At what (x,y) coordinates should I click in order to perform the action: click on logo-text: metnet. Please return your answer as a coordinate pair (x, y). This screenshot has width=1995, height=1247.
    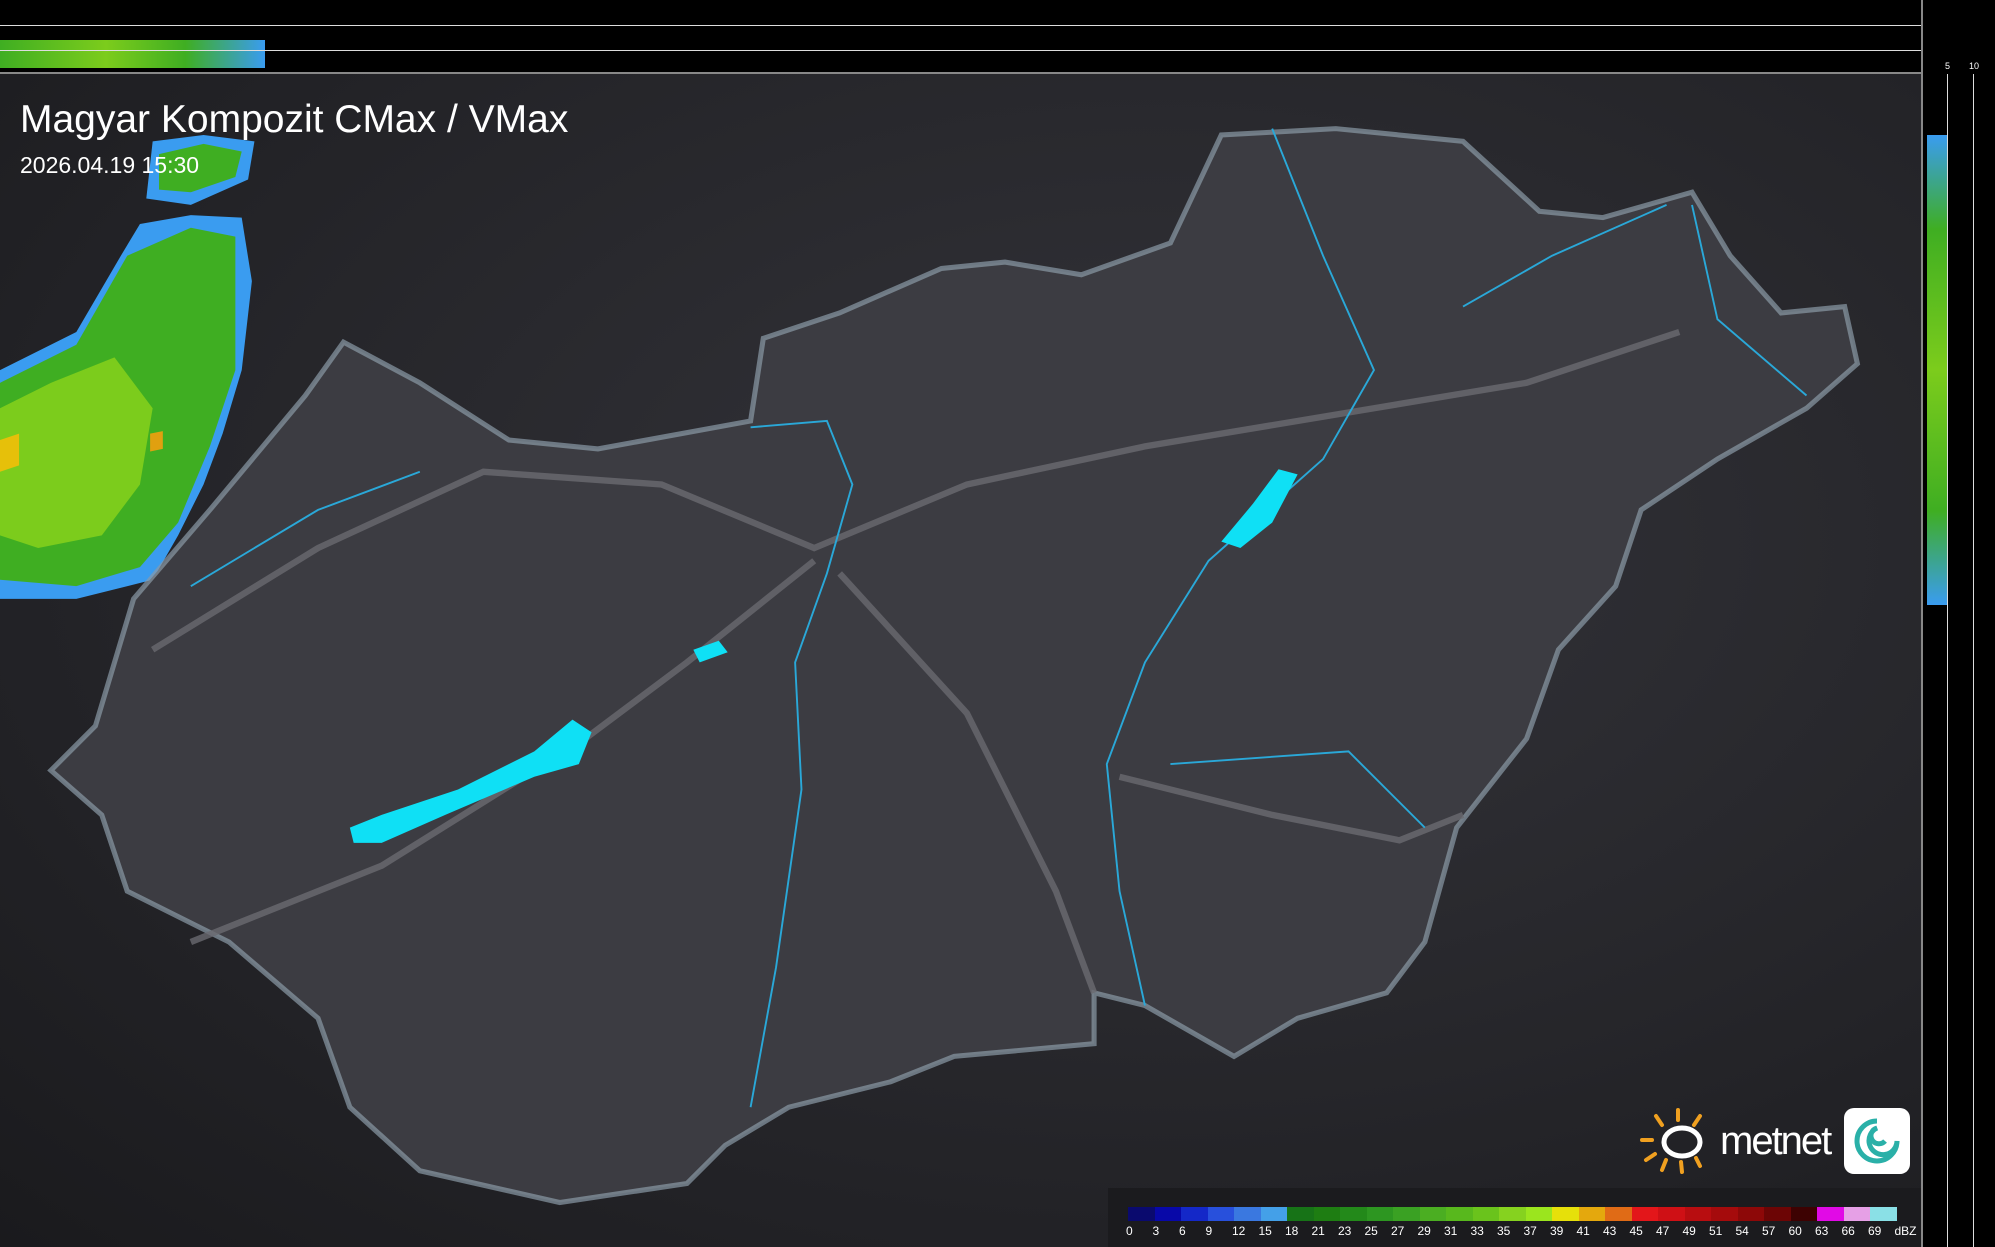
    Looking at the image, I should click on (1776, 1140).